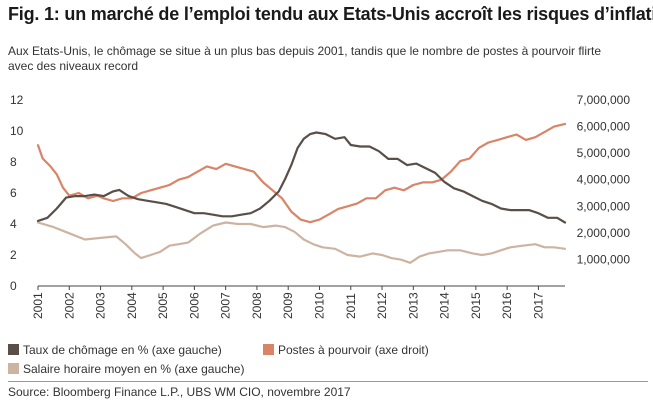 This screenshot has width=653, height=404. What do you see at coordinates (604, 100) in the screenshot?
I see `y-right-tick-label: 7,000,000` at bounding box center [604, 100].